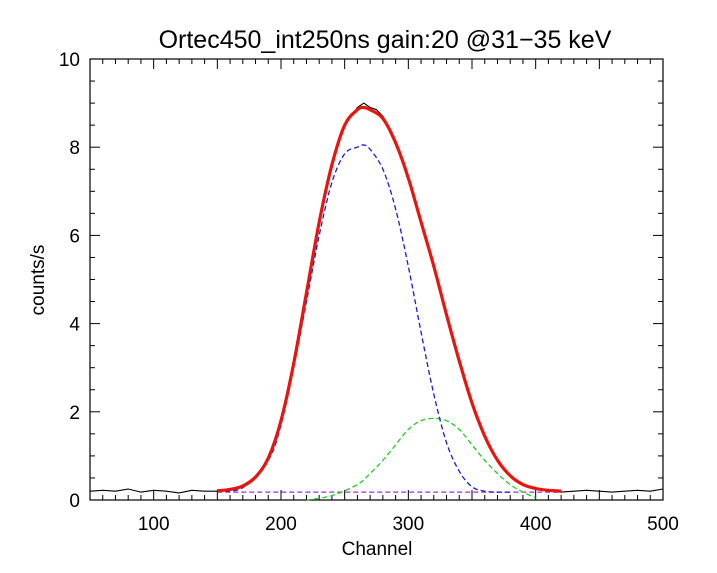  Describe the element at coordinates (38, 280) in the screenshot. I see `y-axis-label: counts/s` at that location.